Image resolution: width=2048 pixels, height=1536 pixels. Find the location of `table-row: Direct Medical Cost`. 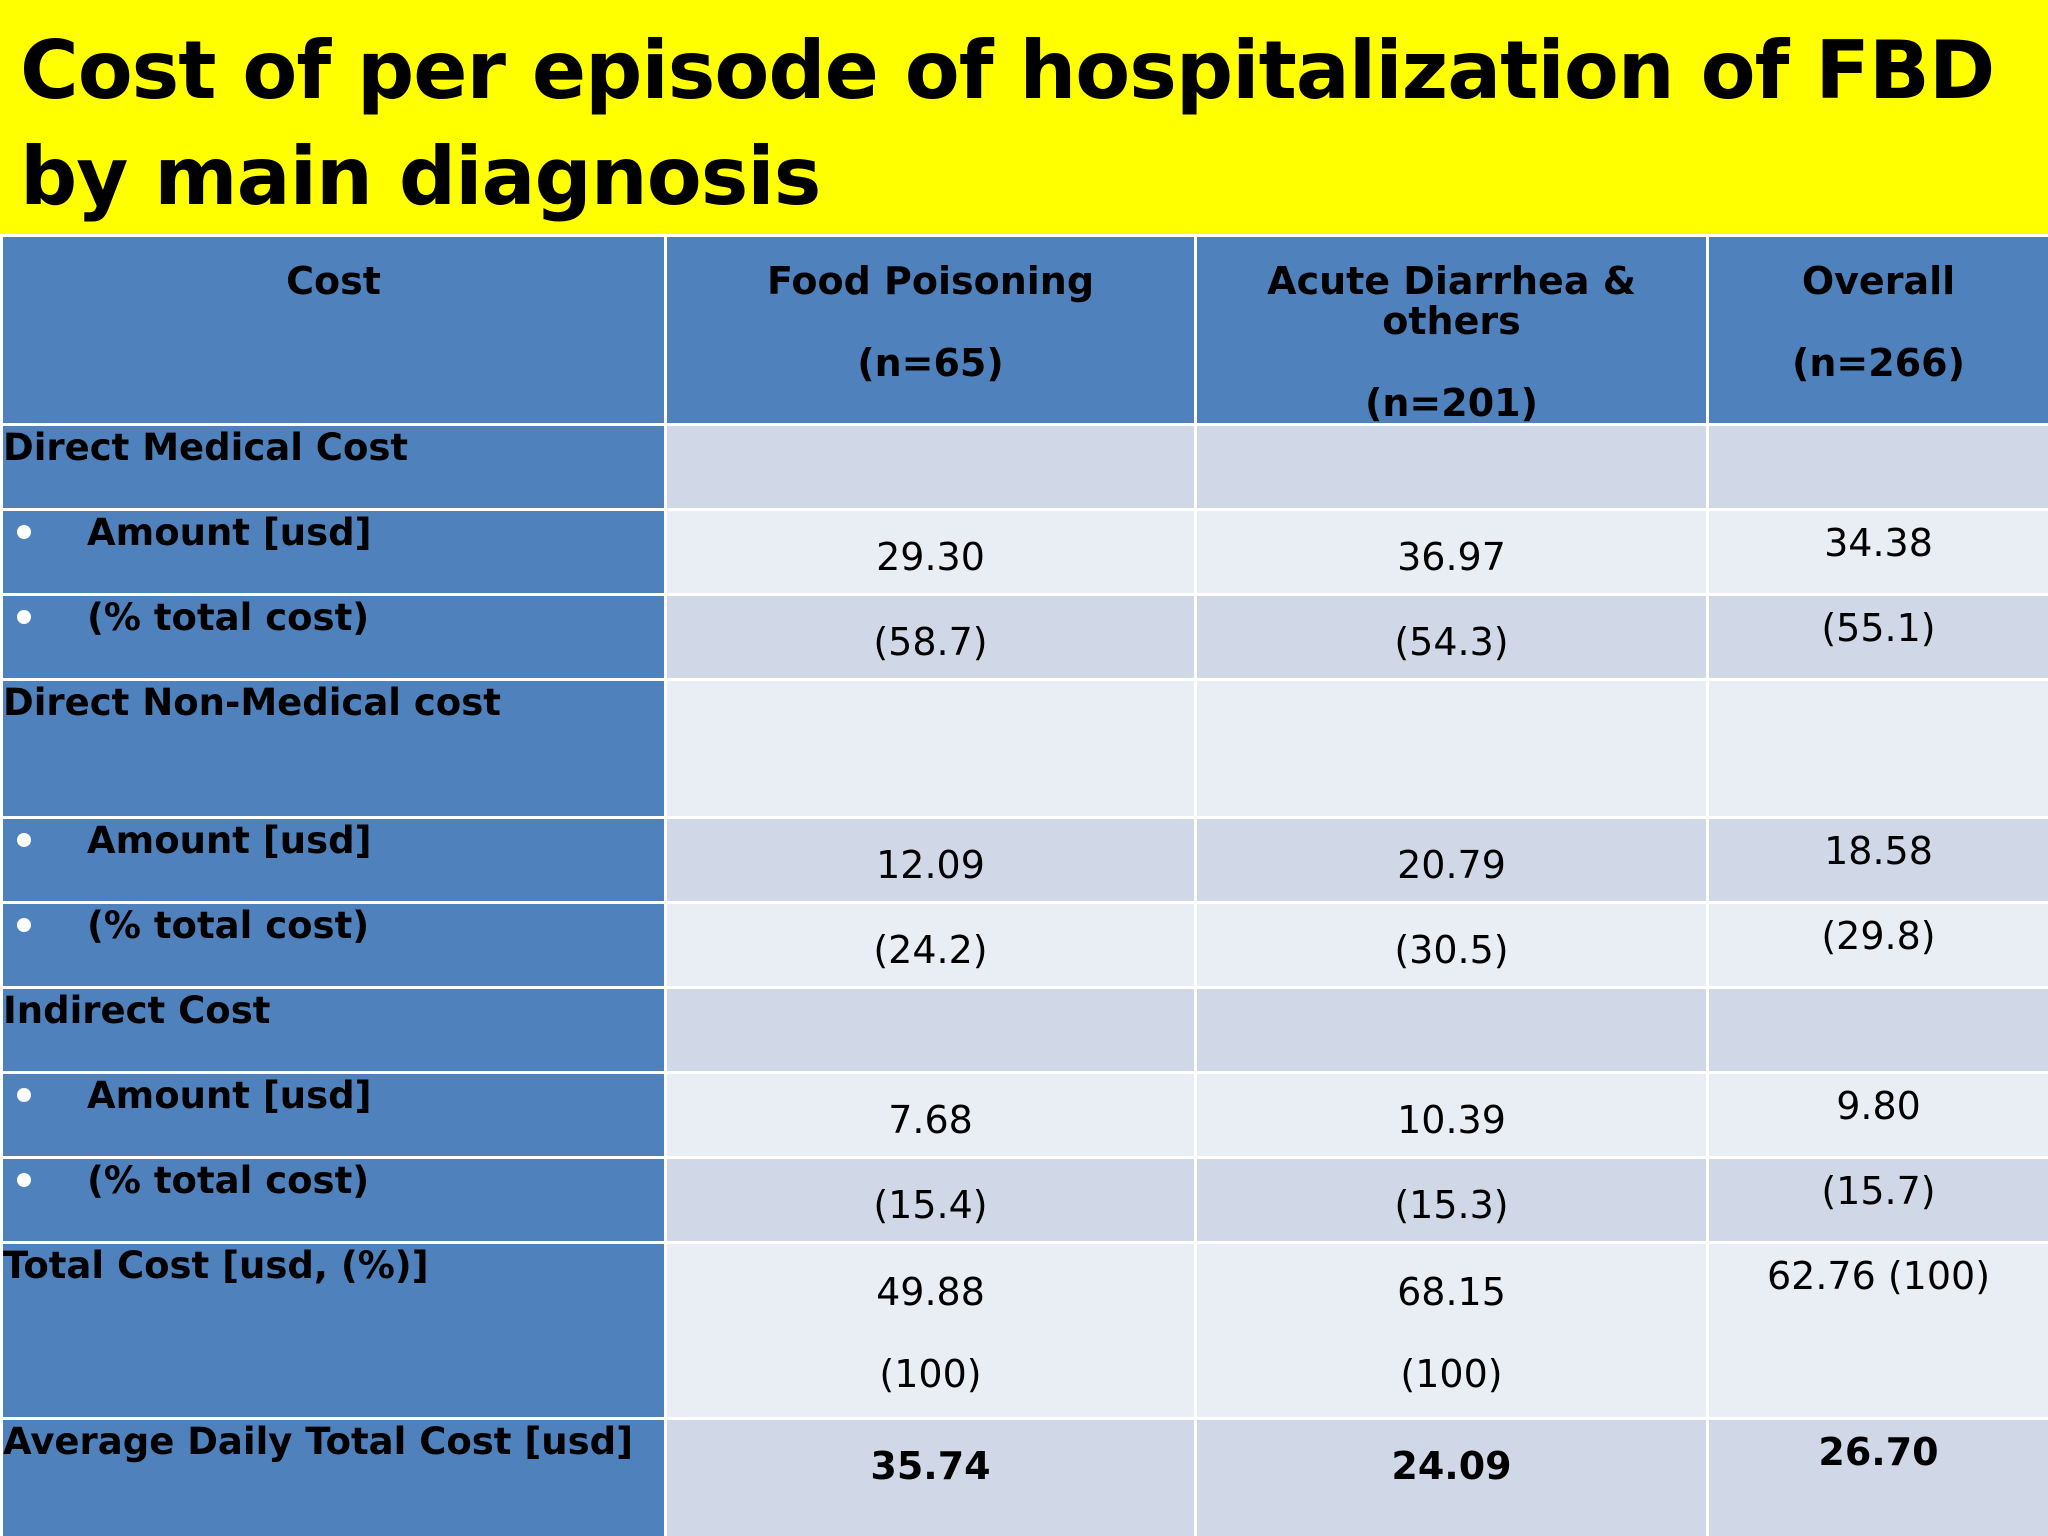

table-row: Direct Medical Cost is located at coordinates (1024, 467).